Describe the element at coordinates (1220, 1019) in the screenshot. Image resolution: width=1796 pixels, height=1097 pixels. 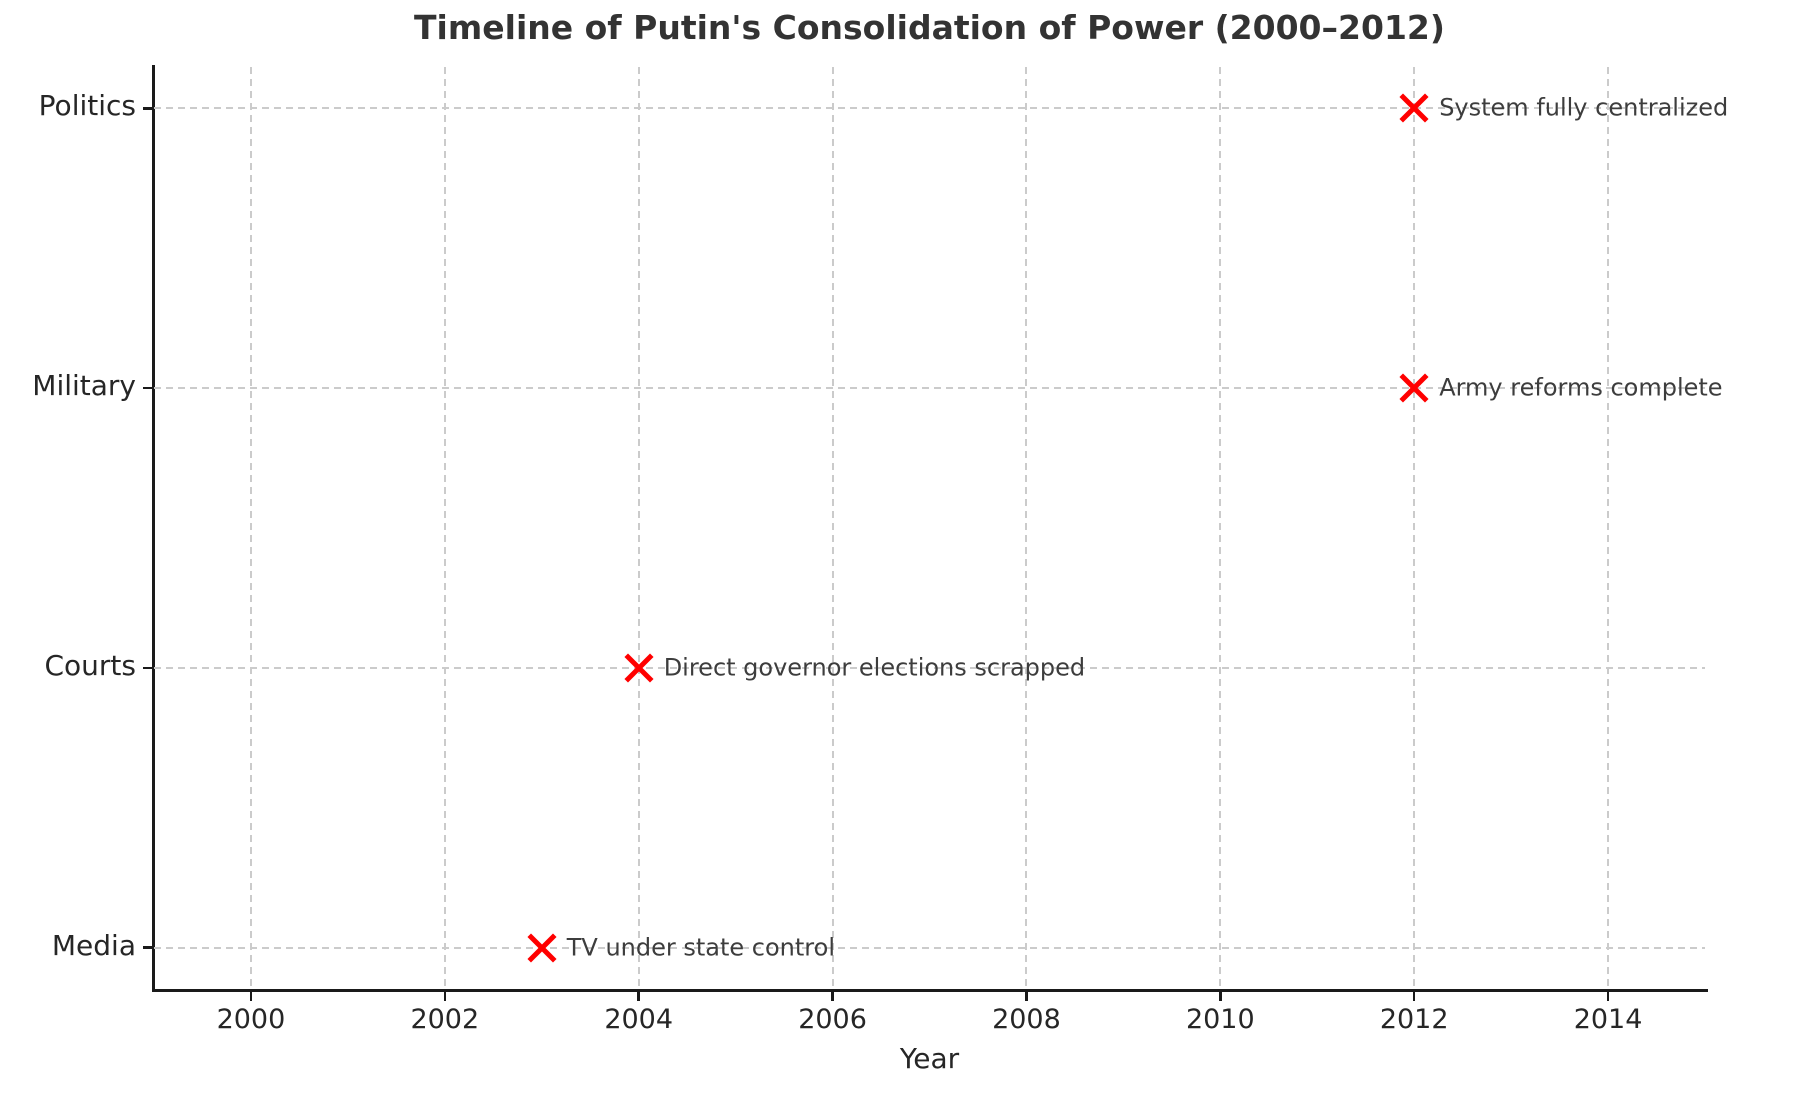
I see `x-tick-label: 2010` at that location.